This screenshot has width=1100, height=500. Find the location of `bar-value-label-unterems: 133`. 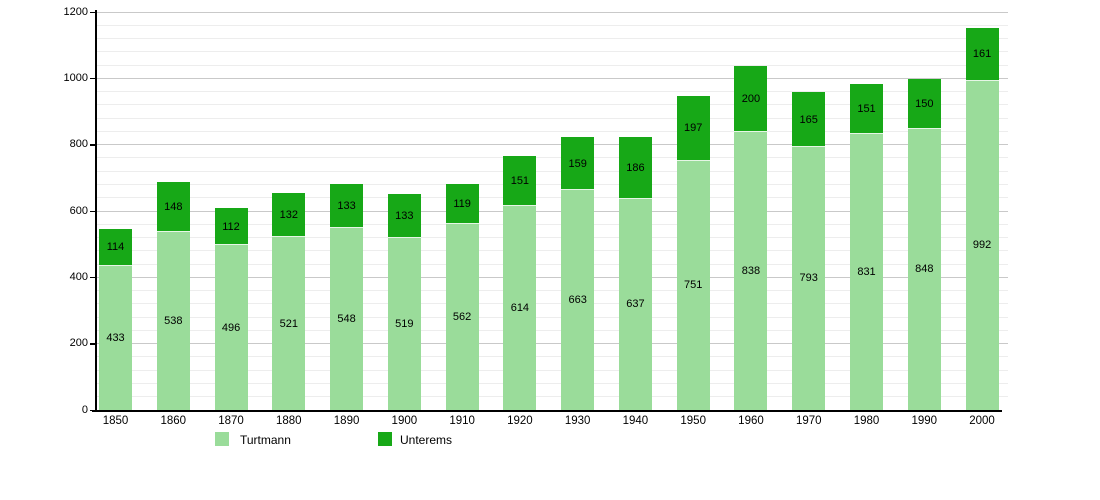

bar-value-label-unterems: 133 is located at coordinates (346, 206).